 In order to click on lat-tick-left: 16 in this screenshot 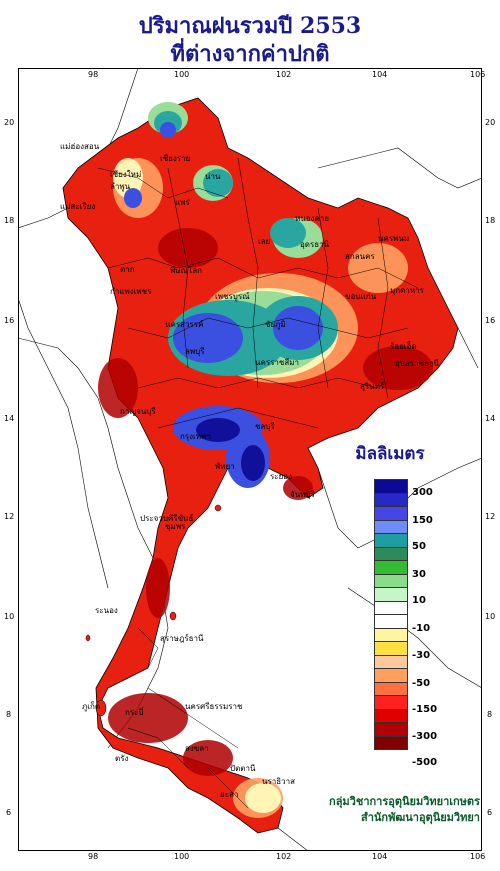, I will do `click(9, 320)`.